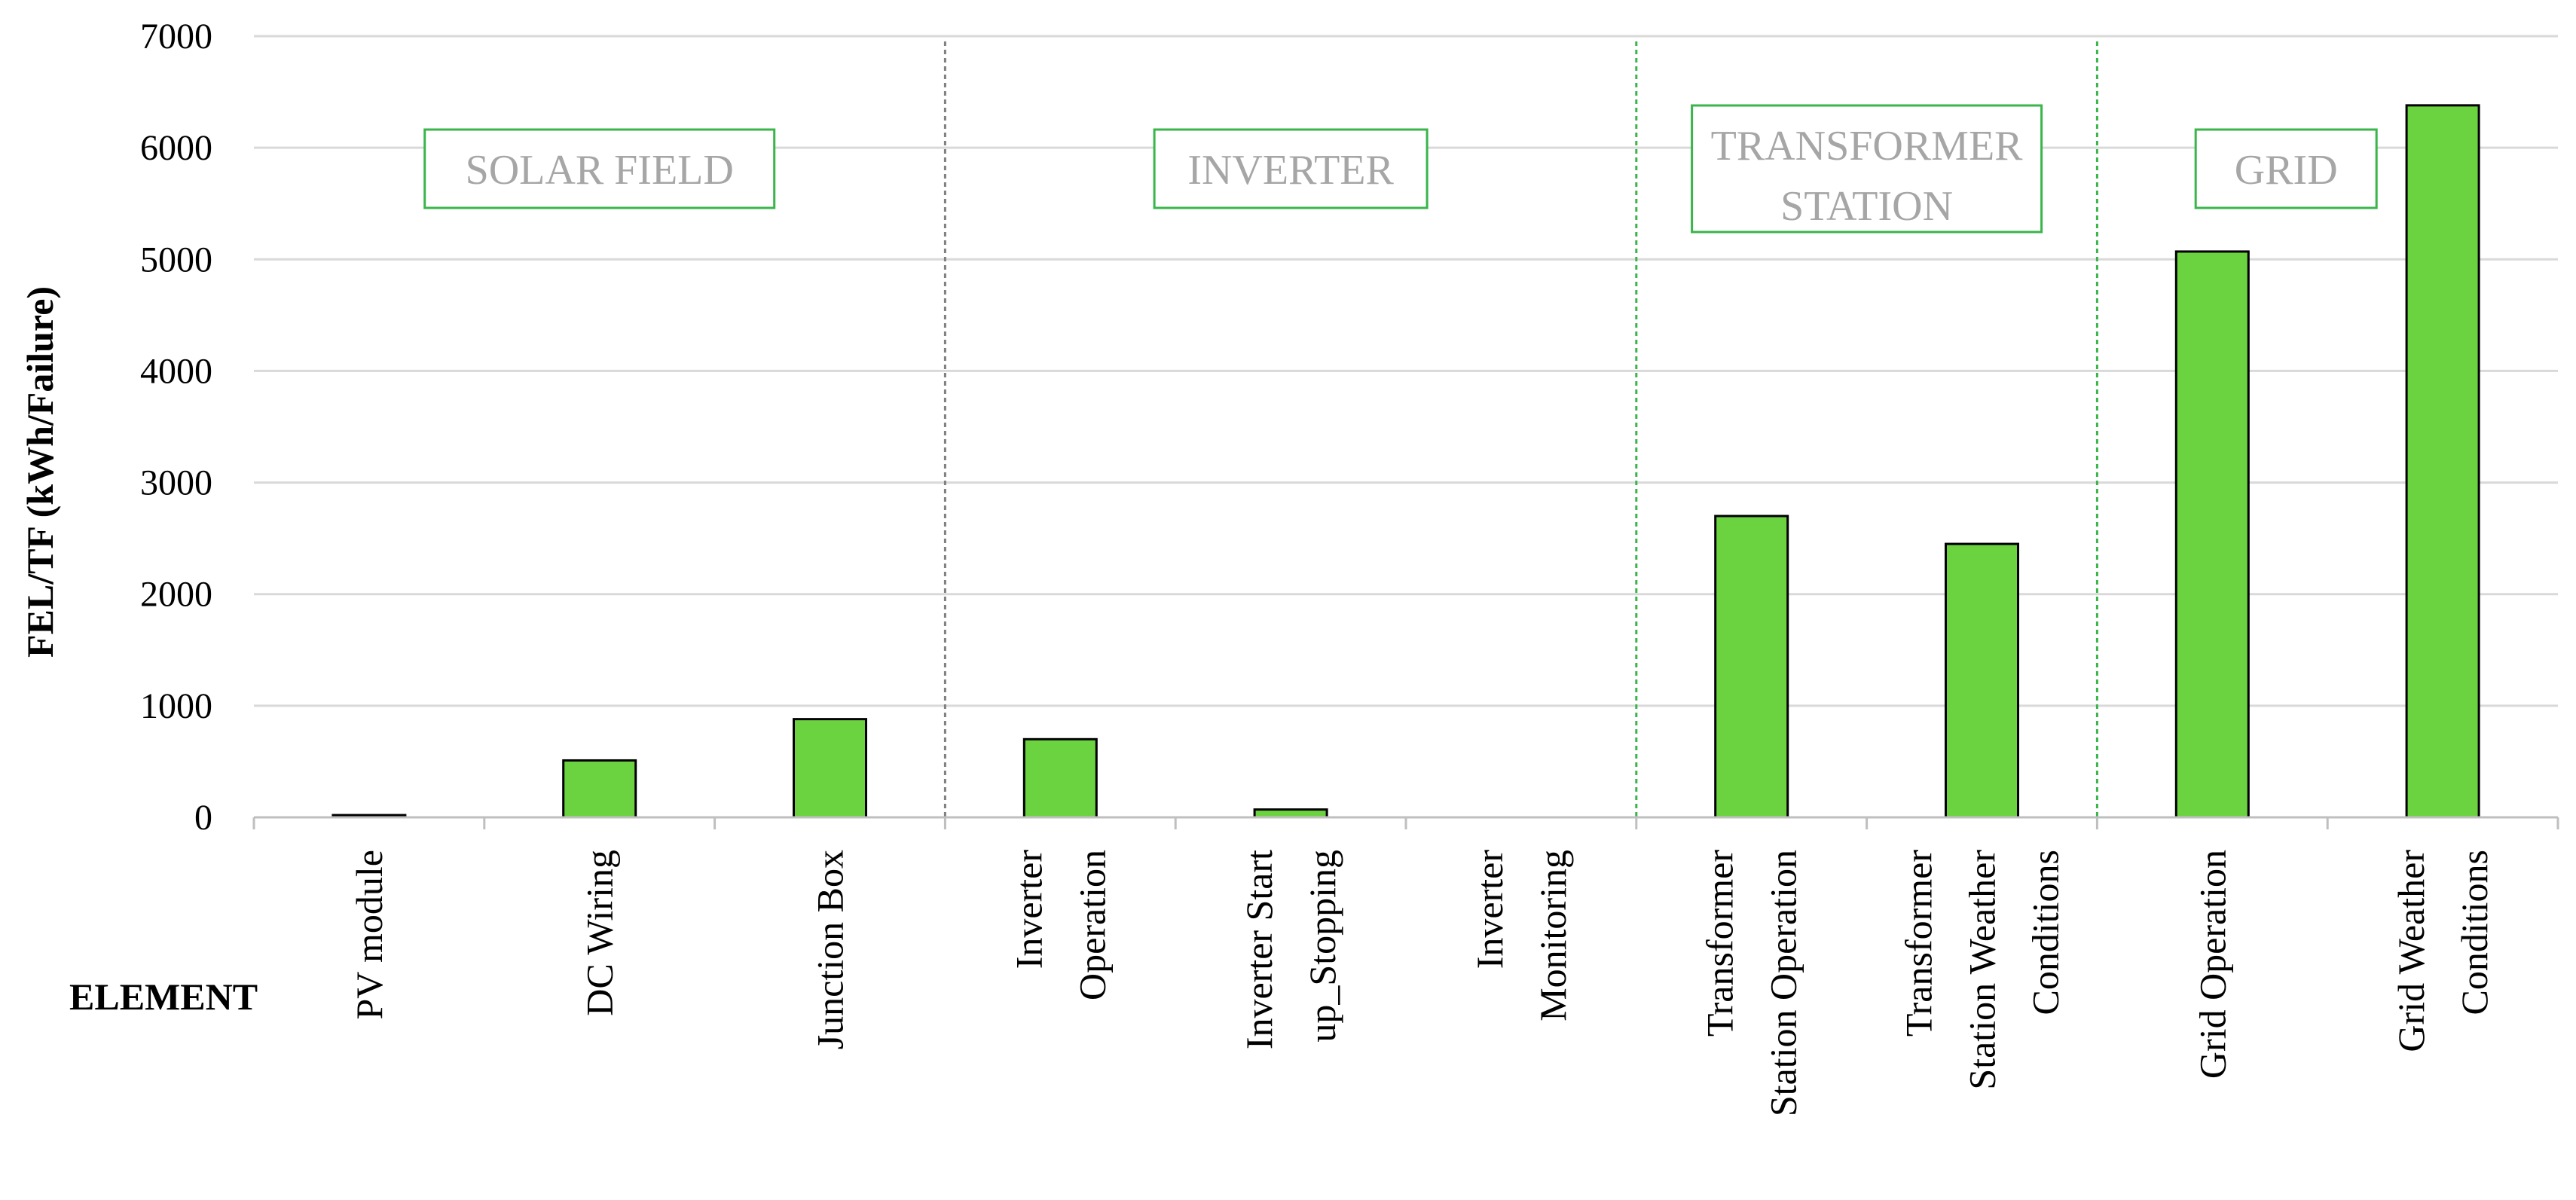  What do you see at coordinates (176, 706) in the screenshot?
I see `y-tick-label: 1000` at bounding box center [176, 706].